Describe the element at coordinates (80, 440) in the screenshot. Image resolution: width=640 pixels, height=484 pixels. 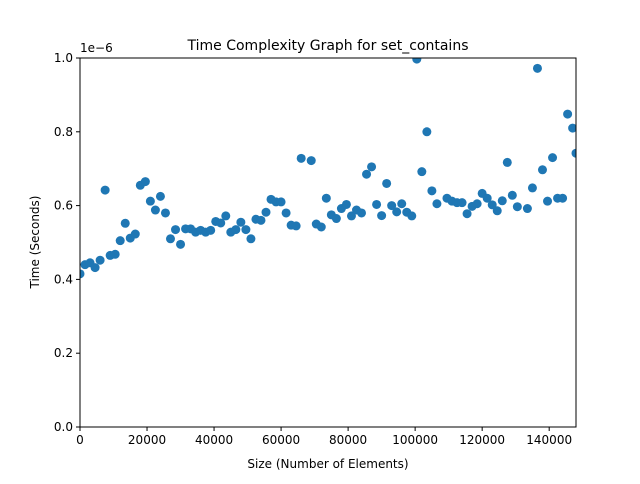
I see `x-tick-label: 0` at that location.